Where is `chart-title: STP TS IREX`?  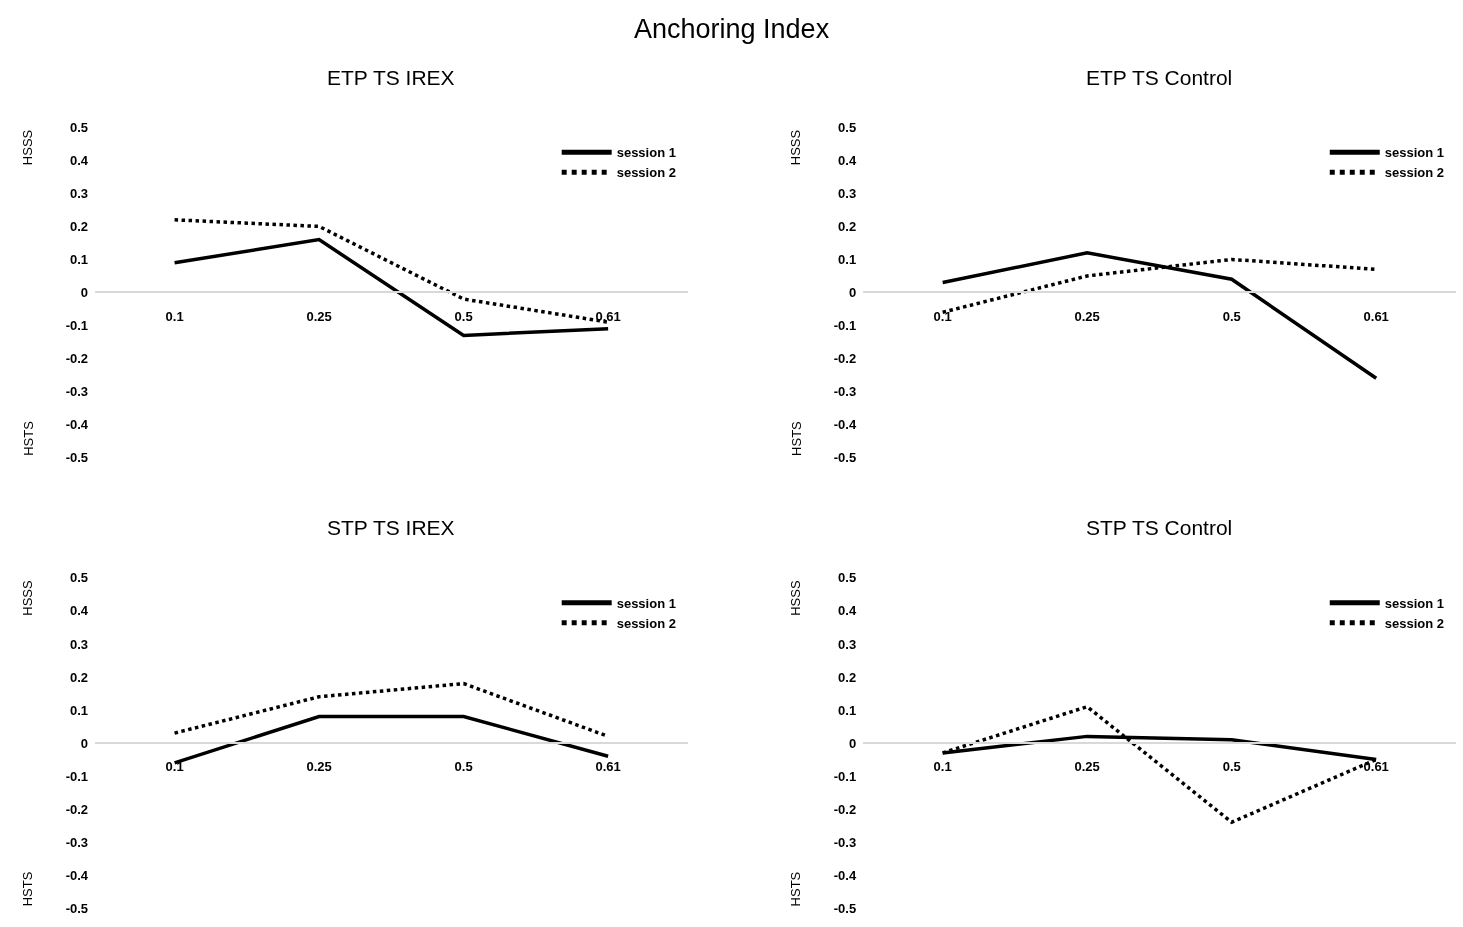
chart-title: STP TS IREX is located at coordinates (391, 527).